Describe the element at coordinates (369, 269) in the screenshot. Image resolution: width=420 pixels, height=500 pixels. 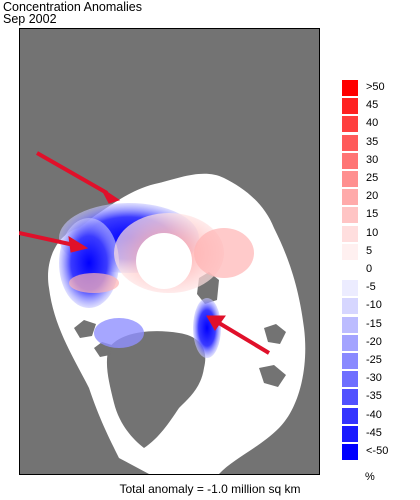
I see `legend-label: 0` at that location.